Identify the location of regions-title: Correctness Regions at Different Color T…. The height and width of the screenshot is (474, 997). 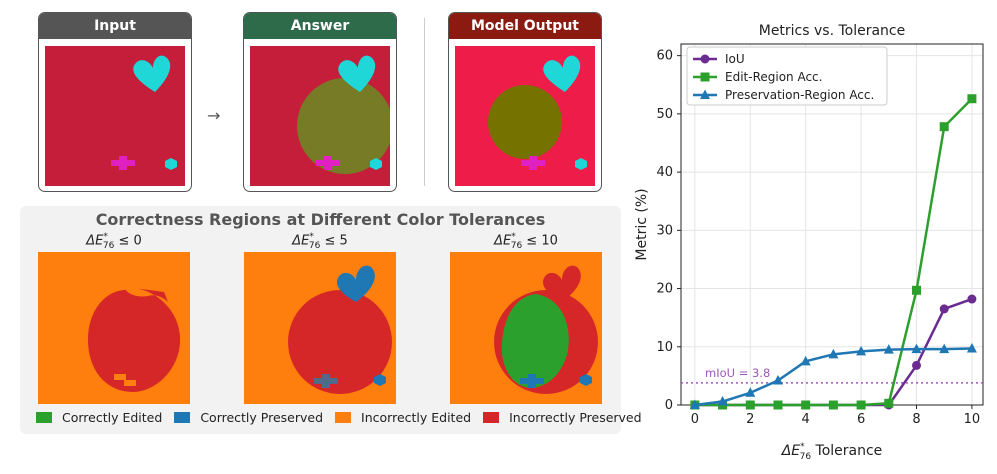
(320, 219).